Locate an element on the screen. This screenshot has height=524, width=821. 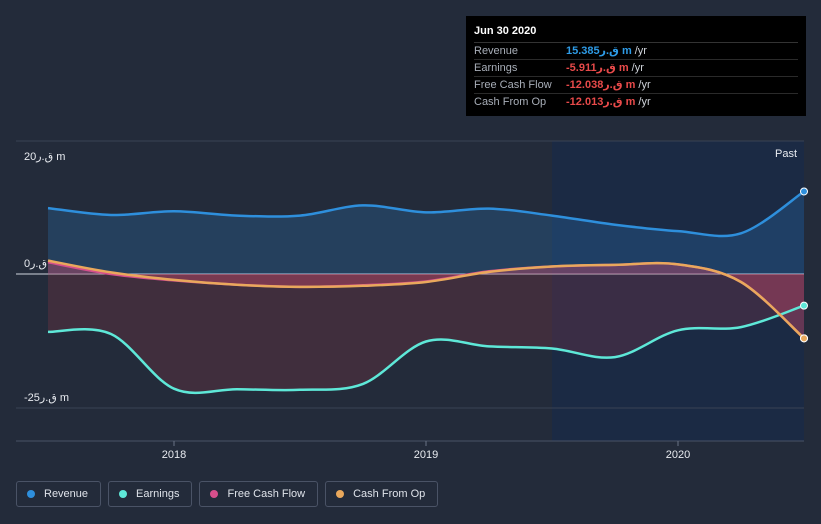
free_cash_flow-area is located at coordinates (426, 300).